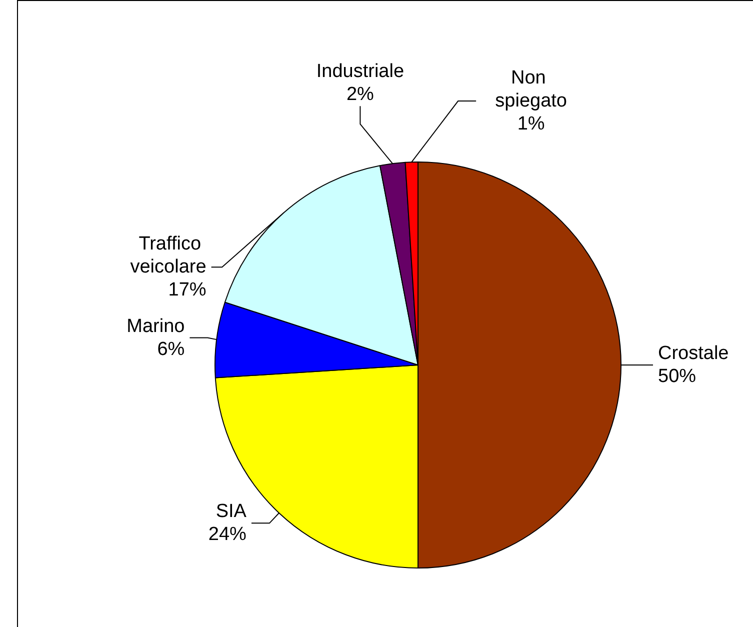 The width and height of the screenshot is (753, 627). I want to click on data-label: 50%, so click(677, 376).